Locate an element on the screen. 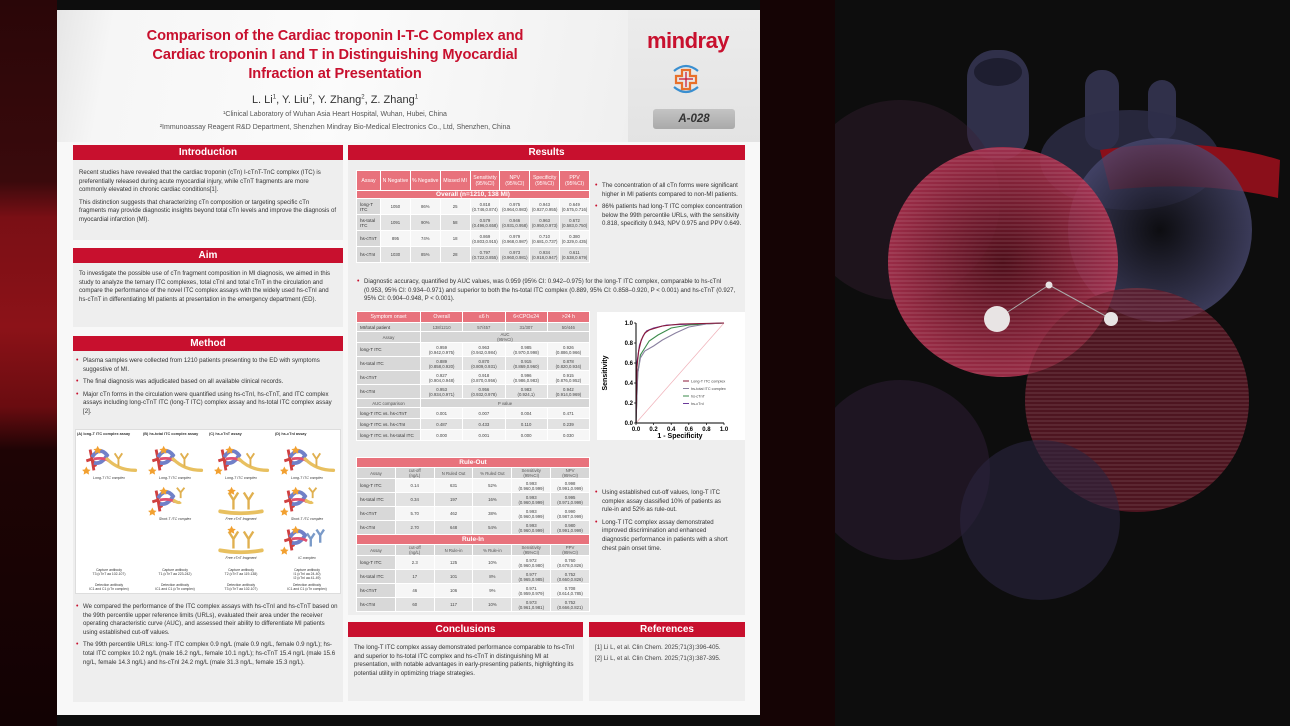  table-cell: 0.004 is located at coordinates (526, 413).